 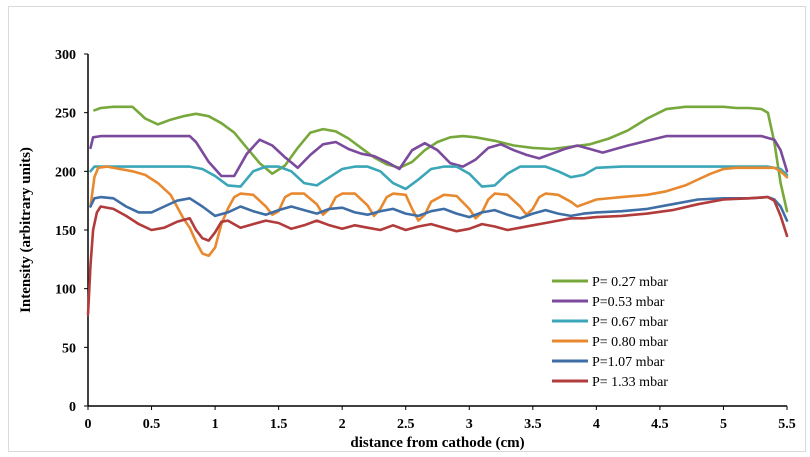 What do you see at coordinates (342, 424) in the screenshot?
I see `x-tick-label: 2` at bounding box center [342, 424].